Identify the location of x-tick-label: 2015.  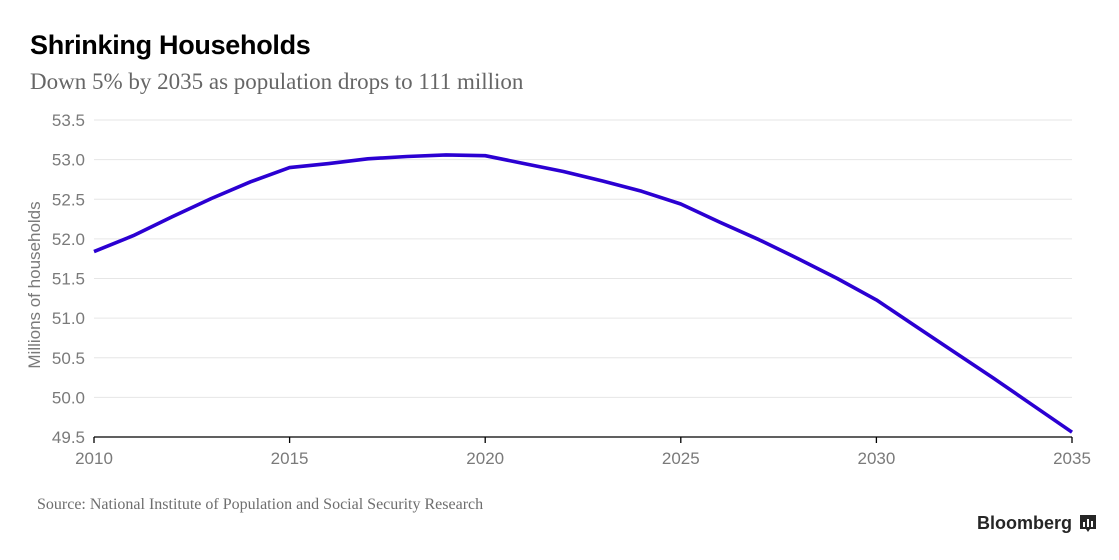
(290, 458).